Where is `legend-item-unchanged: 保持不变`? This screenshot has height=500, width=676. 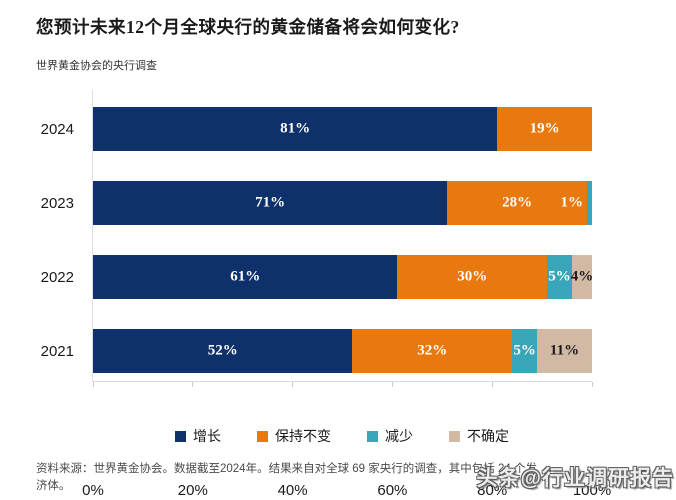 legend-item-unchanged: 保持不变 is located at coordinates (294, 436).